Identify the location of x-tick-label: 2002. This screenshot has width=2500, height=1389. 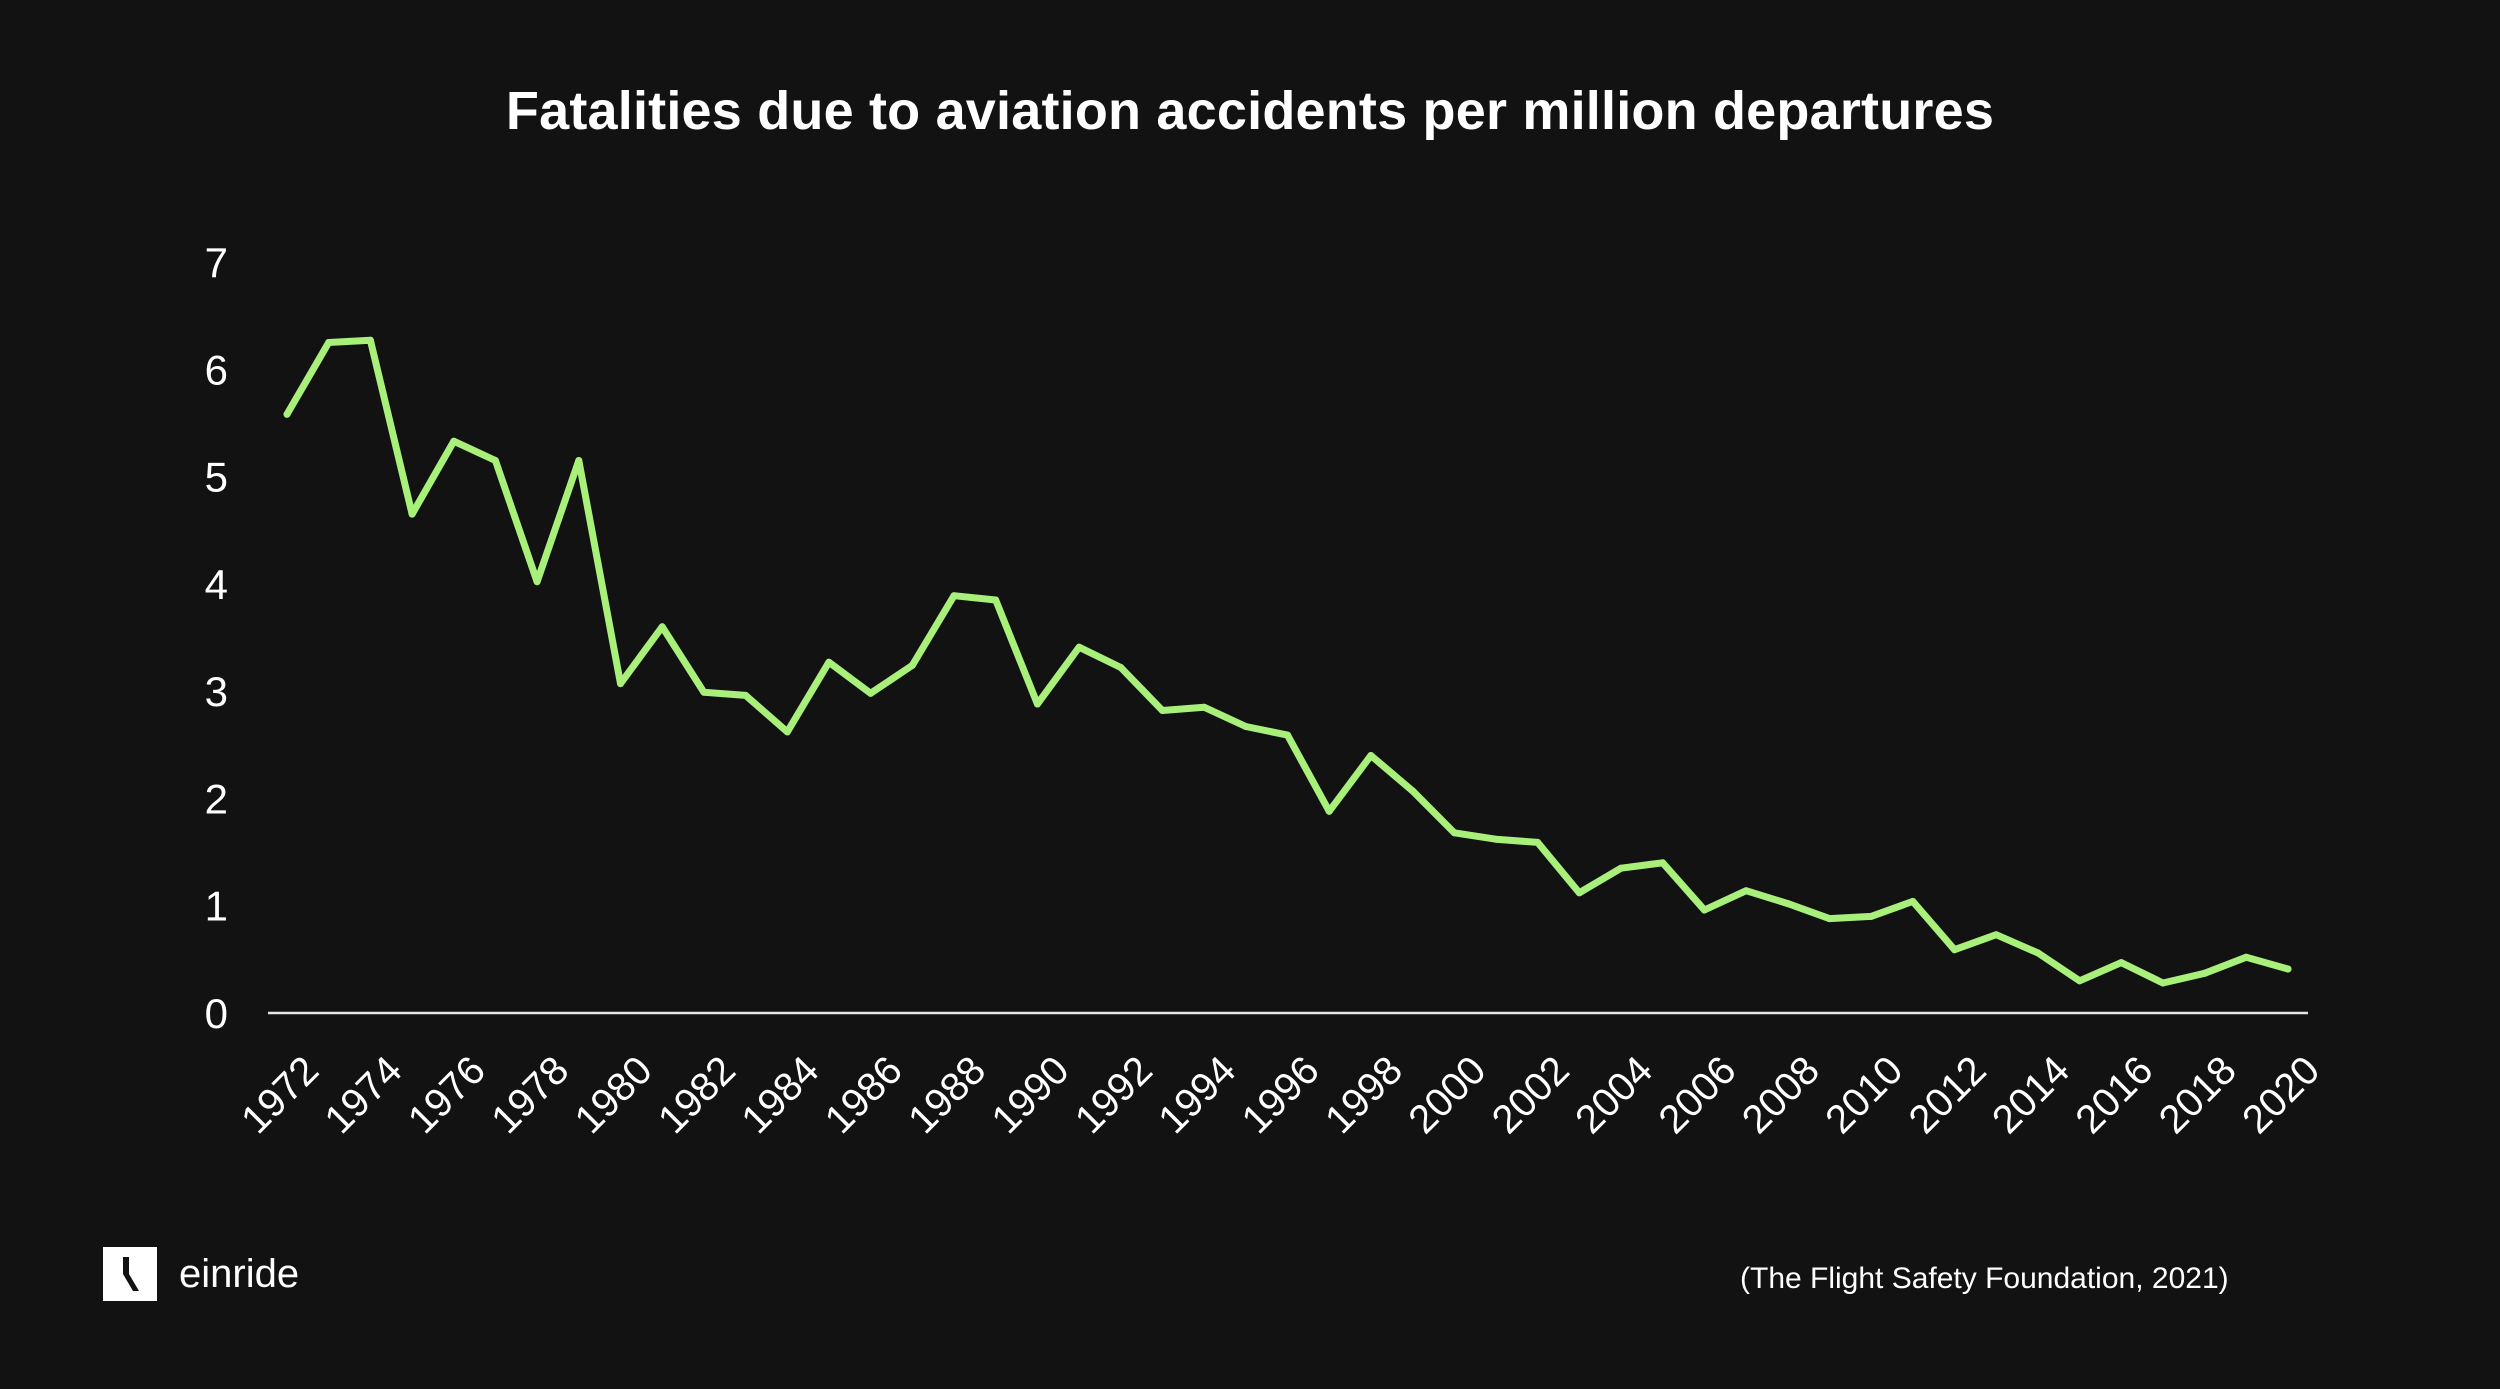
(1531, 1095).